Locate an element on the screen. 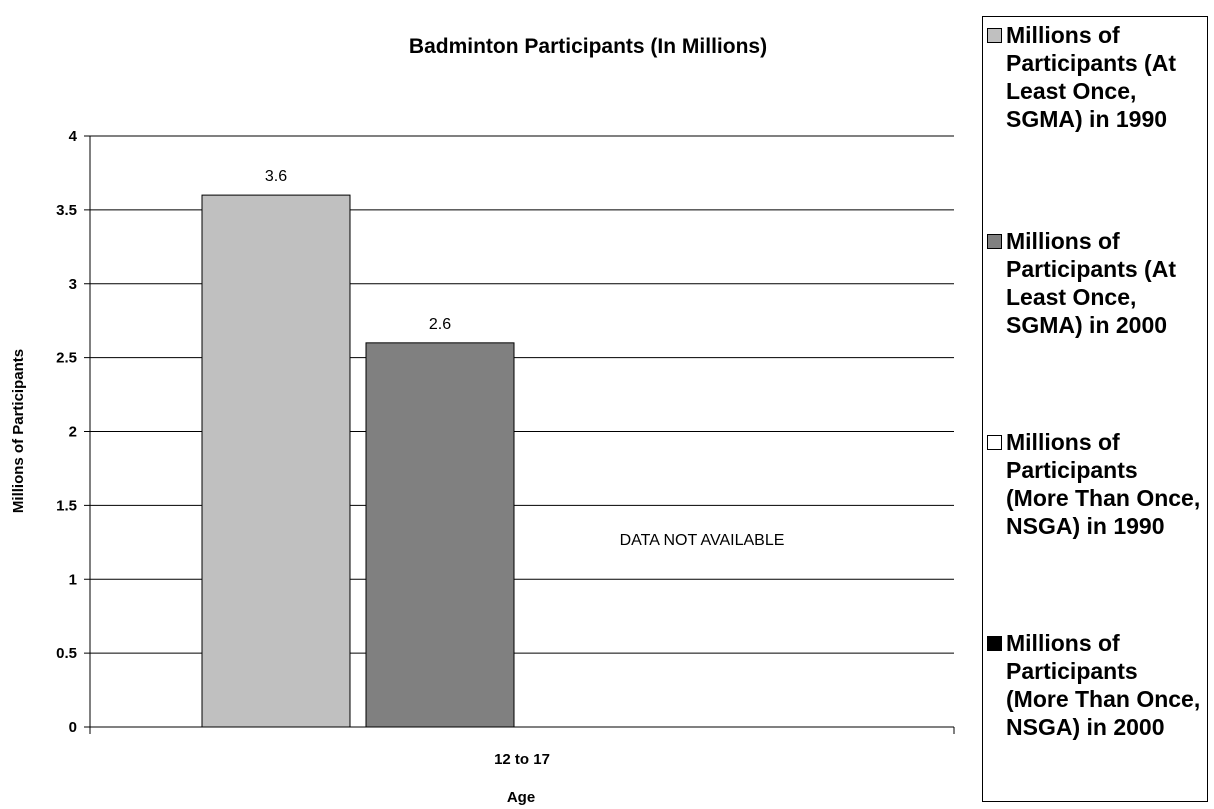  y-tick-label: 2.5 is located at coordinates (66, 358).